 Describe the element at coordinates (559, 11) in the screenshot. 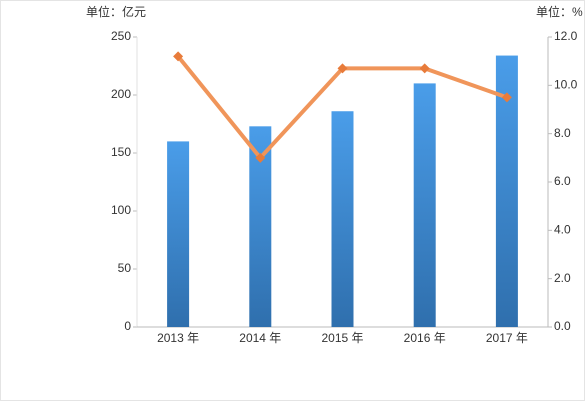

I see `y2-unit-label: 单位：%` at that location.